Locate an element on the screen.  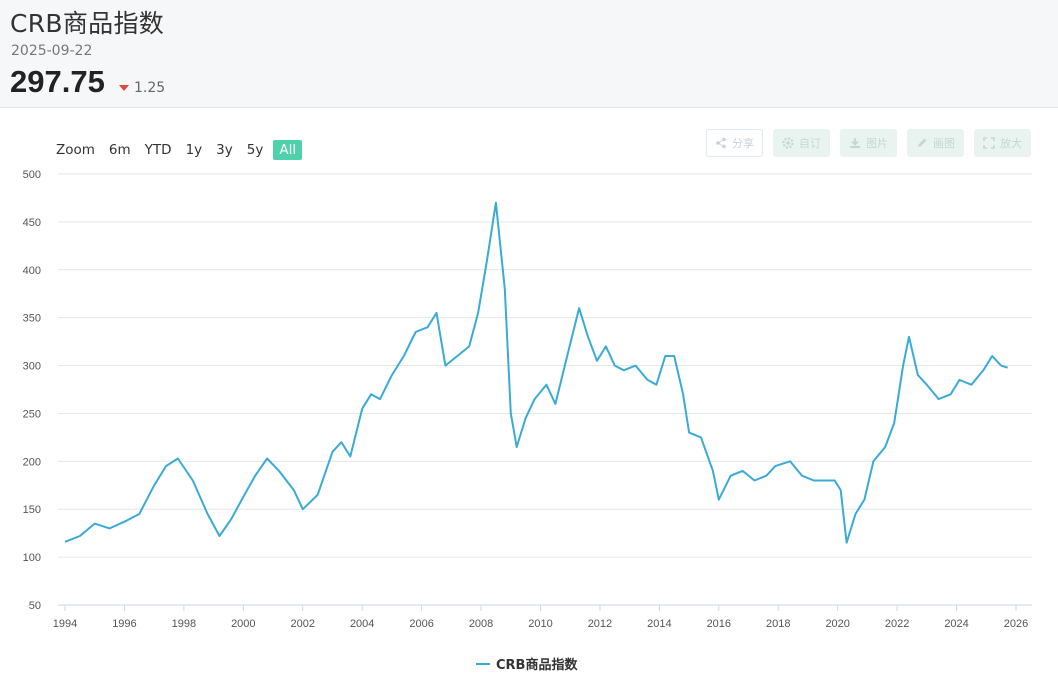
share-button: 分享 is located at coordinates (734, 143).